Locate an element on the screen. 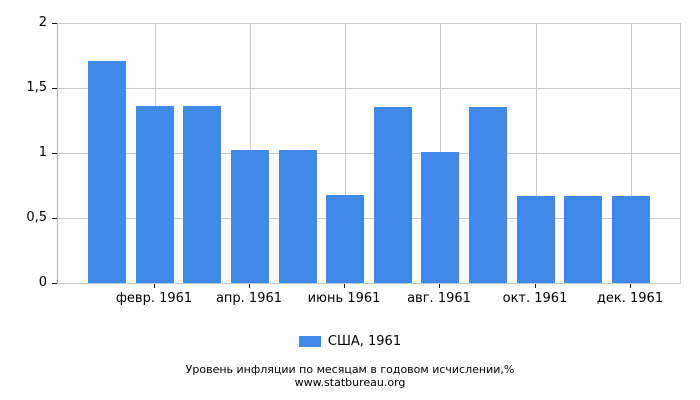 This screenshot has width=700, height=400. bar-июнь 1961 is located at coordinates (345, 239).